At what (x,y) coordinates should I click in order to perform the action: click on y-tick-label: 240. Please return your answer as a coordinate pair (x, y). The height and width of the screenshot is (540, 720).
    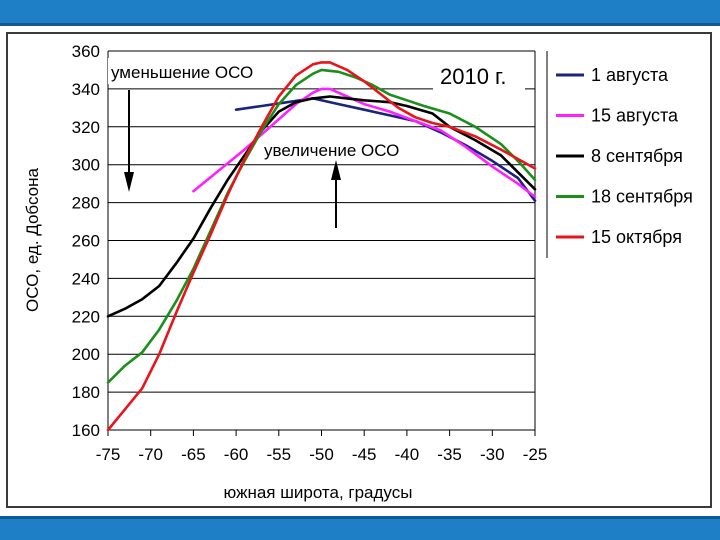
    Looking at the image, I should click on (86, 278).